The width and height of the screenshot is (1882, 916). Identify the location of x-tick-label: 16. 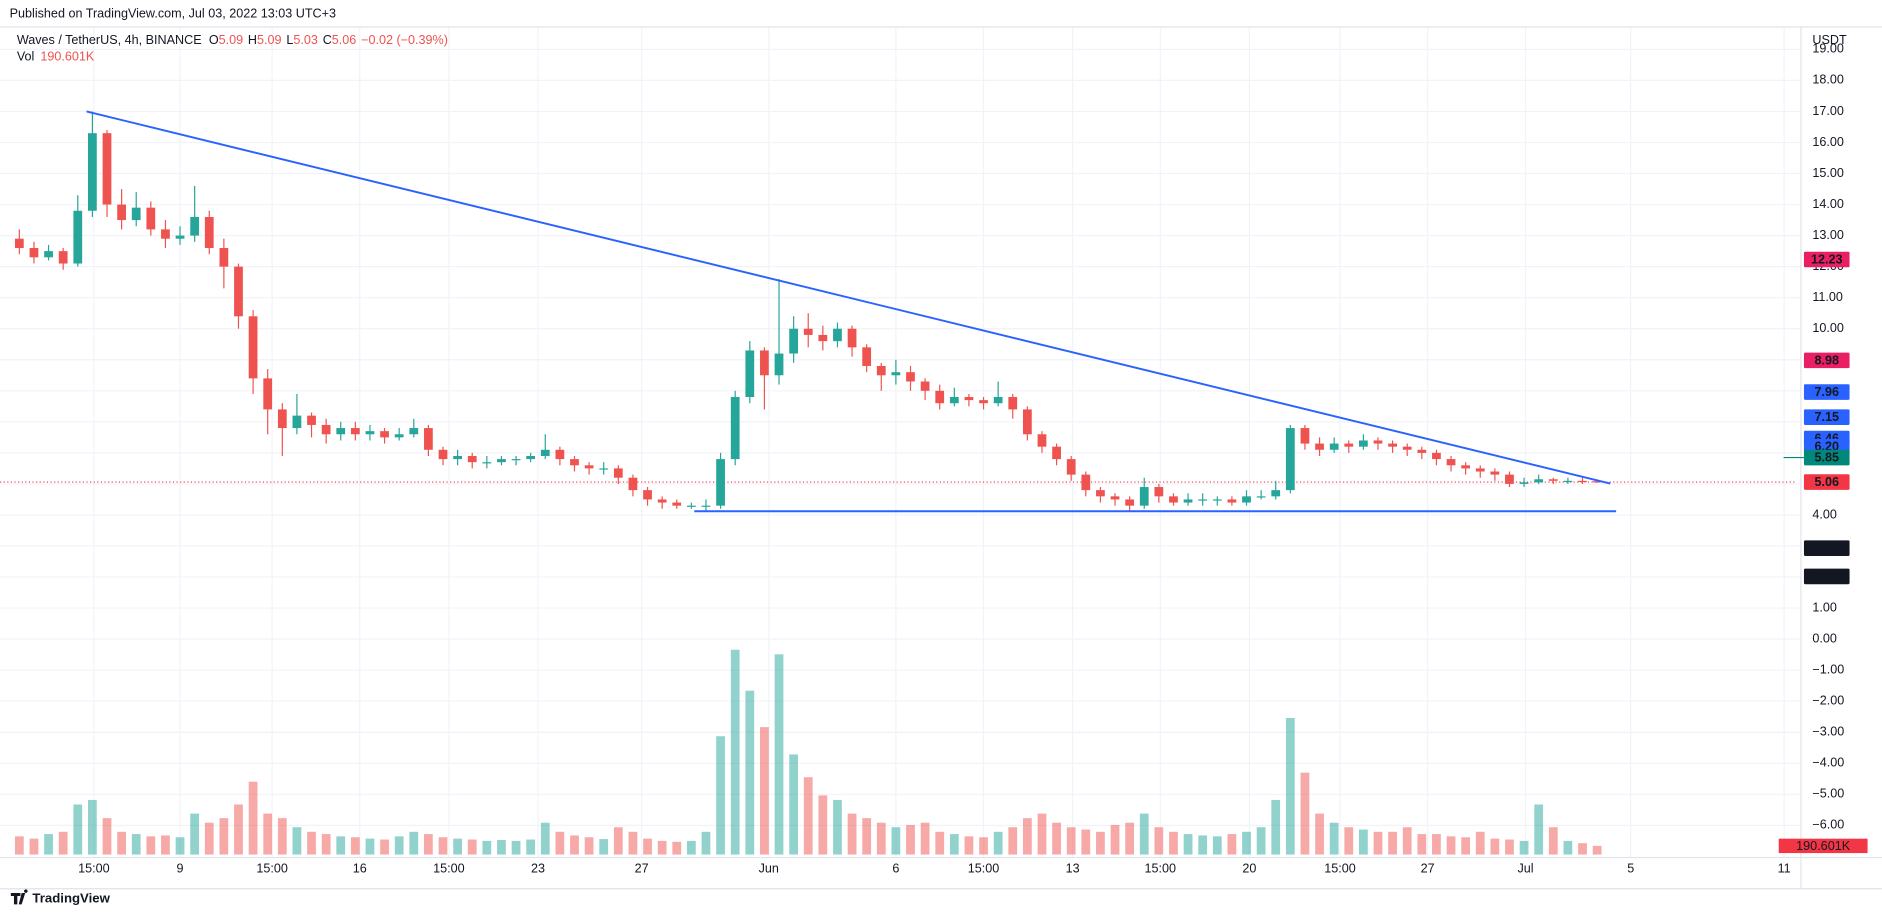
(360, 868).